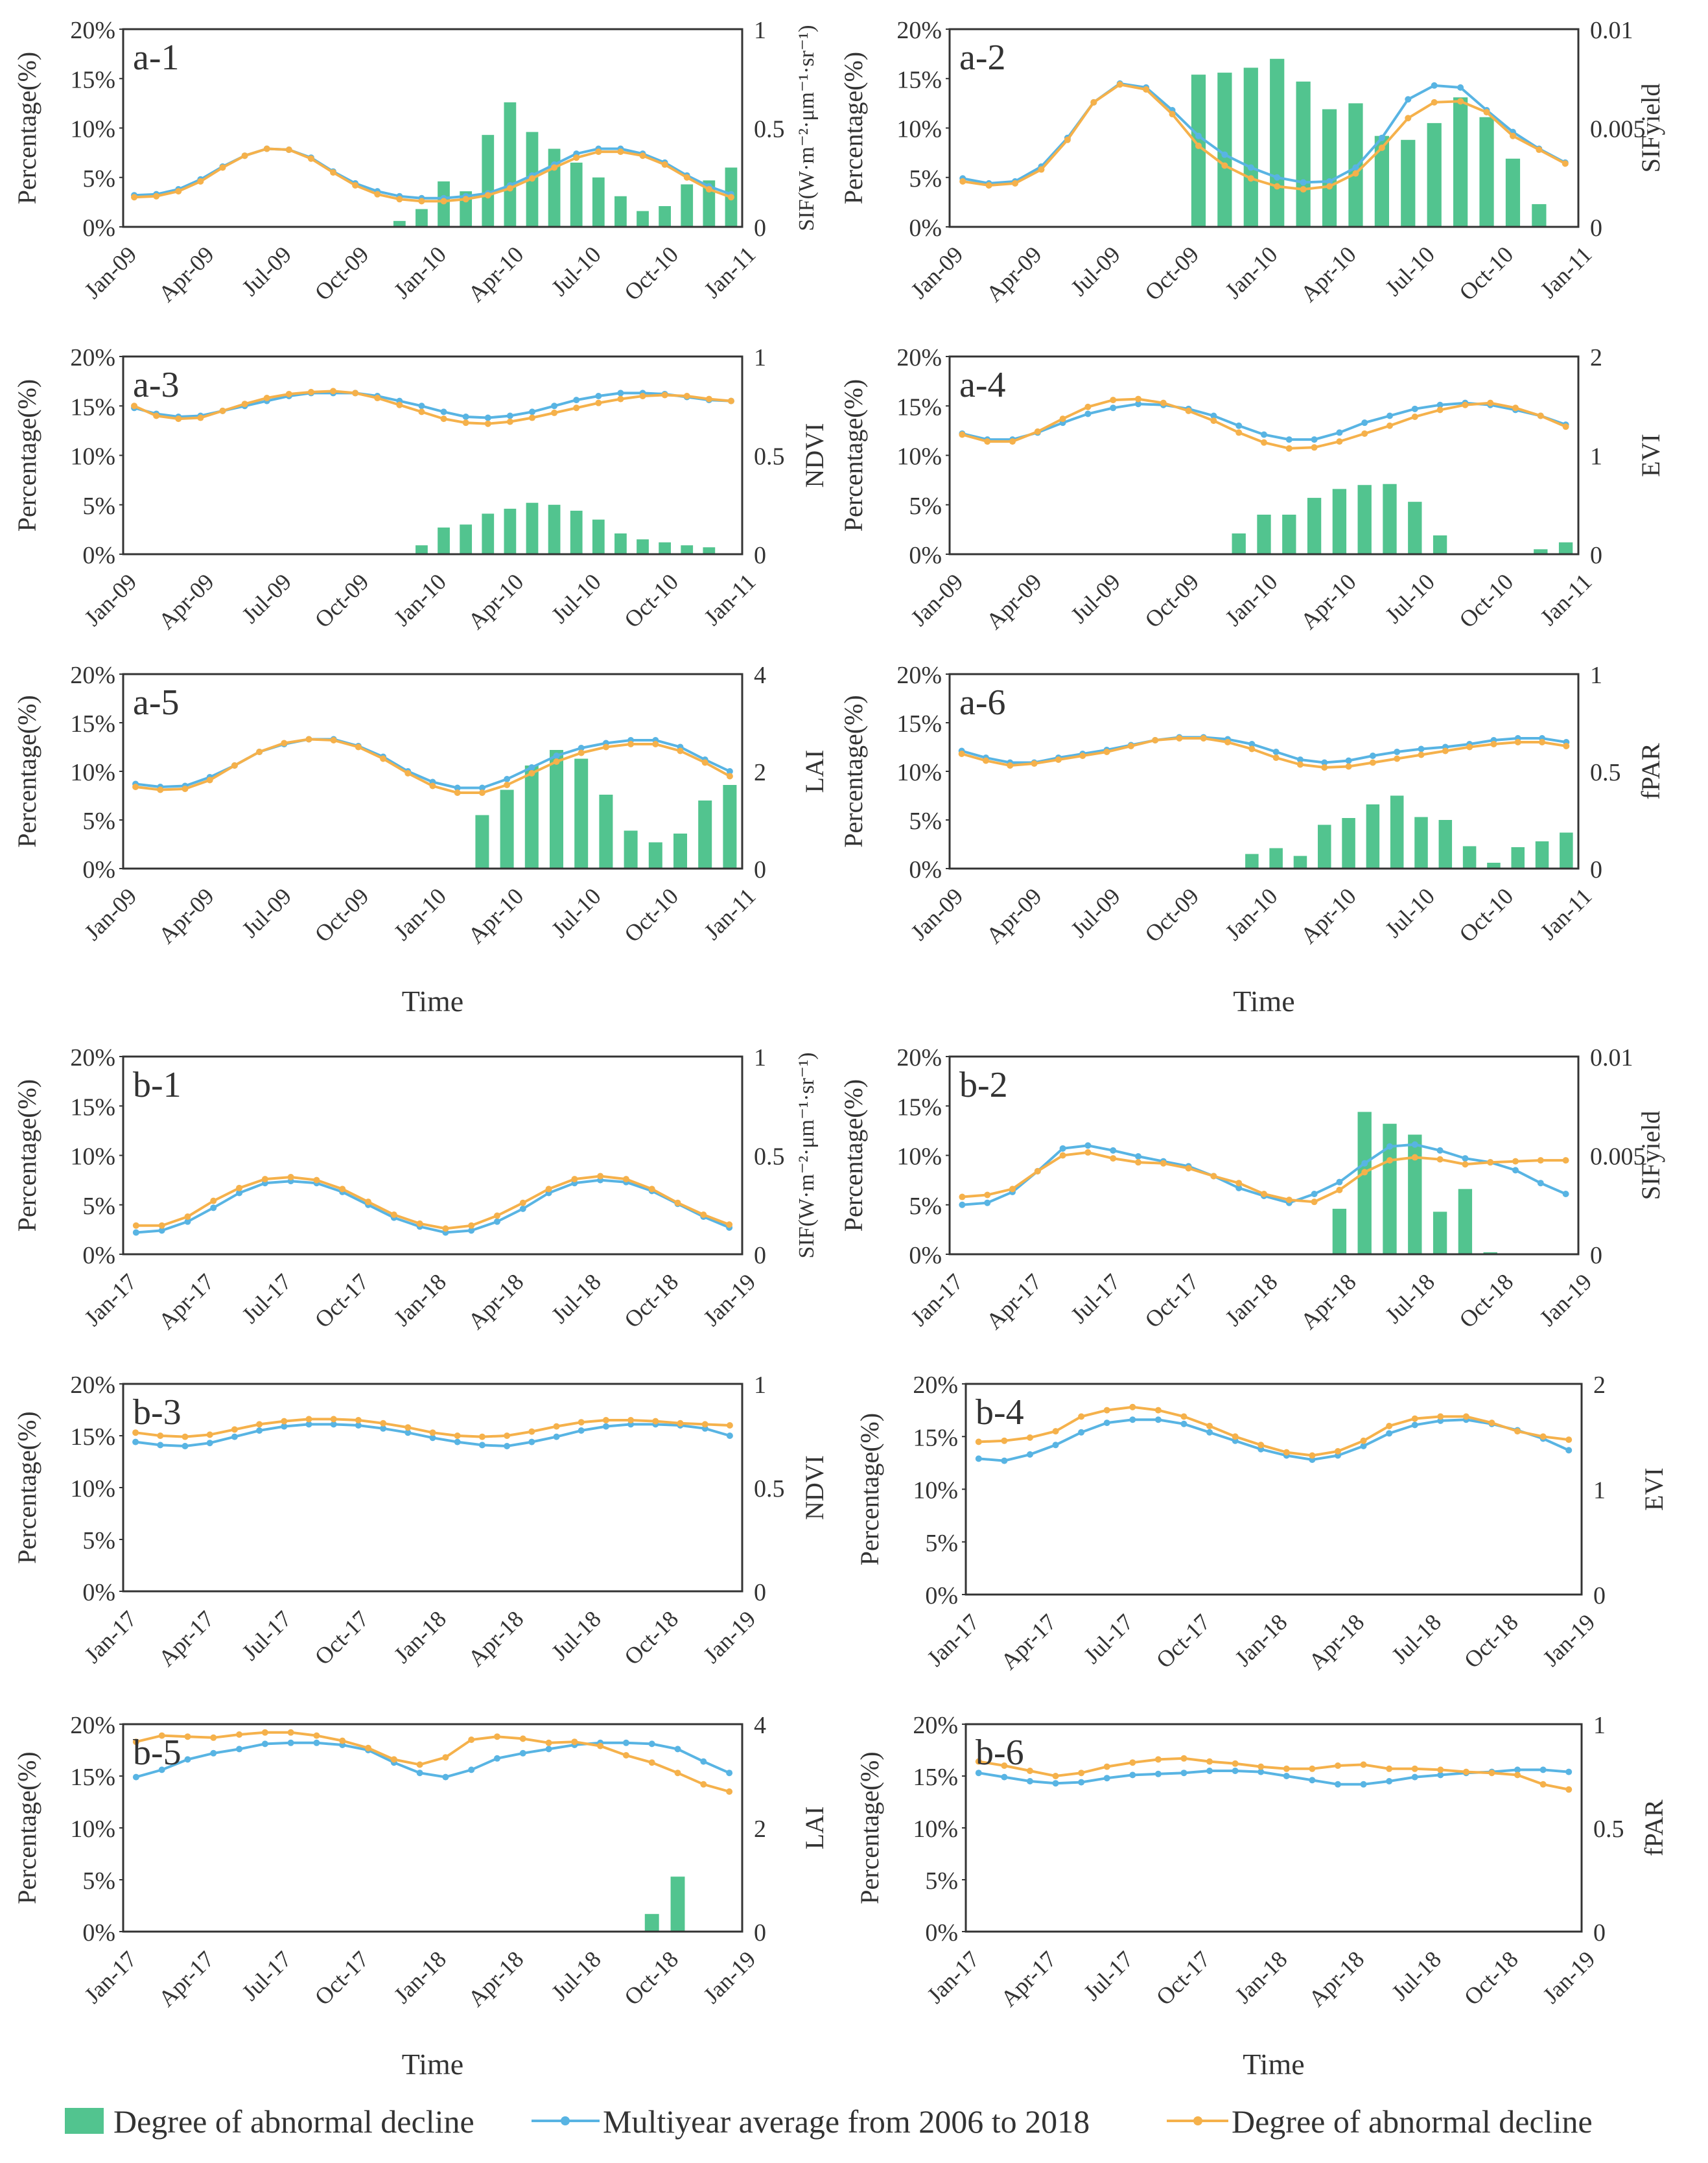 The image size is (1708, 2163). Describe the element at coordinates (1486, 915) in the screenshot. I see `x-tick-label: Oct-10` at that location.